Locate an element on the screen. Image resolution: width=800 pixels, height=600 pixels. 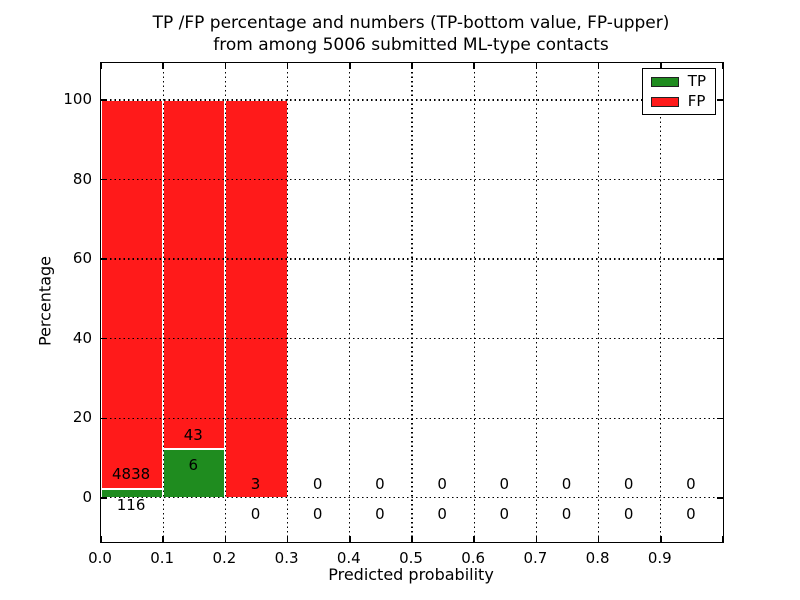
tp-legend-swatch is located at coordinates (664, 81).